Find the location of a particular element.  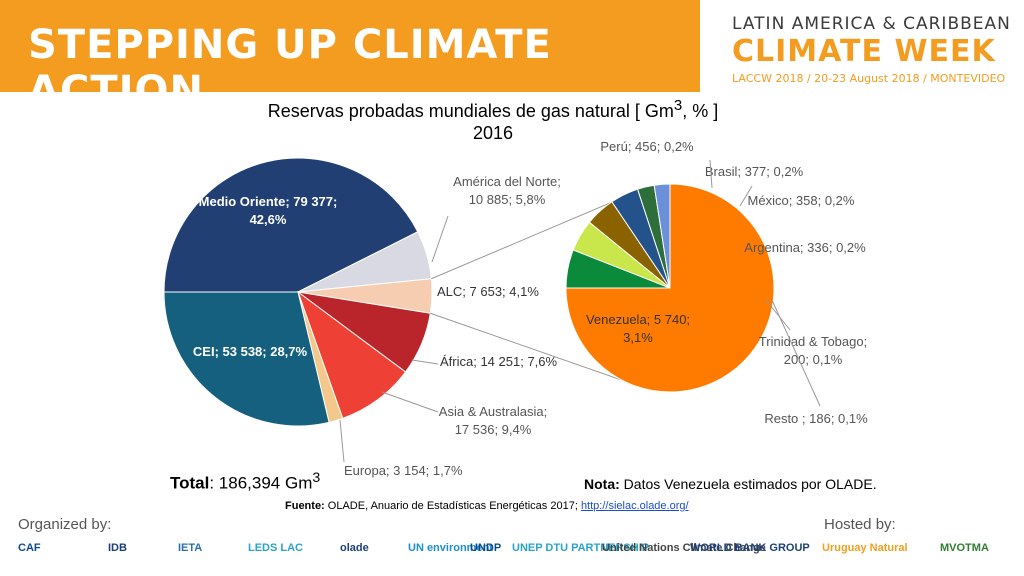

event-name-line2: CLIMATE WEEK is located at coordinates (864, 51).